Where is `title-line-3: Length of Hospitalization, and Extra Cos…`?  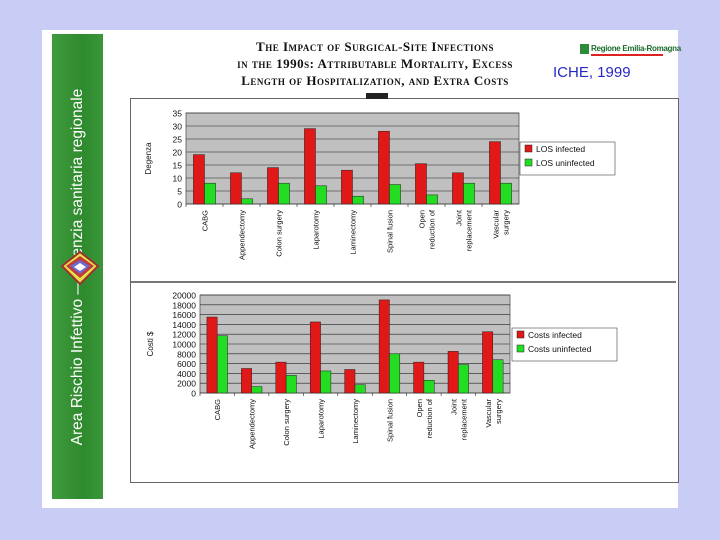
title-line-3: Length of Hospitalization, and Extra Cos… is located at coordinates (375, 80).